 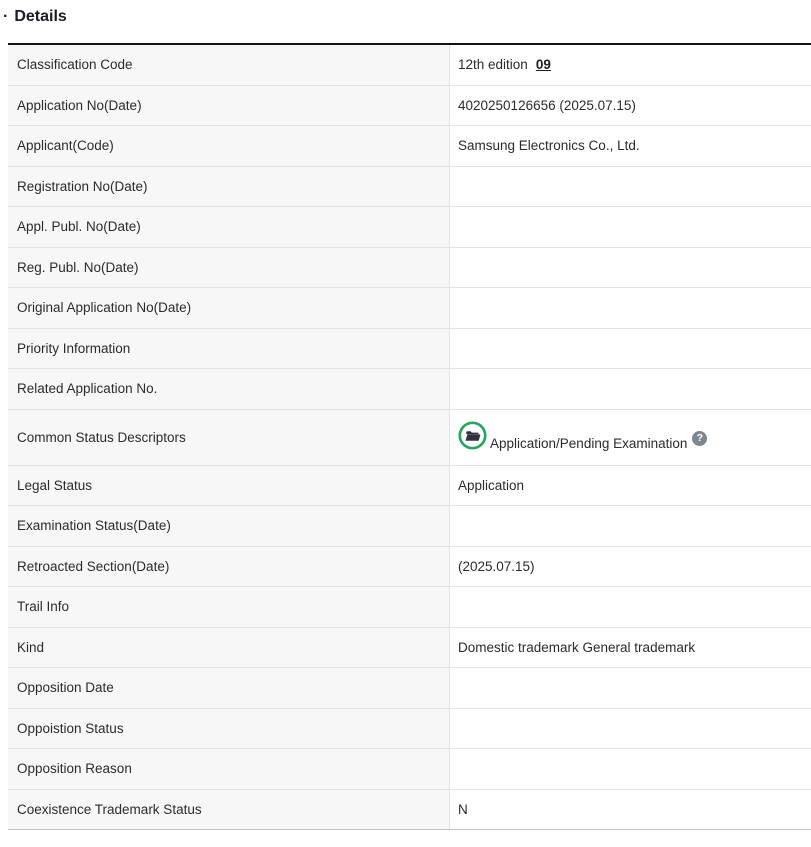 What do you see at coordinates (229, 485) in the screenshot?
I see `row-label: Legal Status` at bounding box center [229, 485].